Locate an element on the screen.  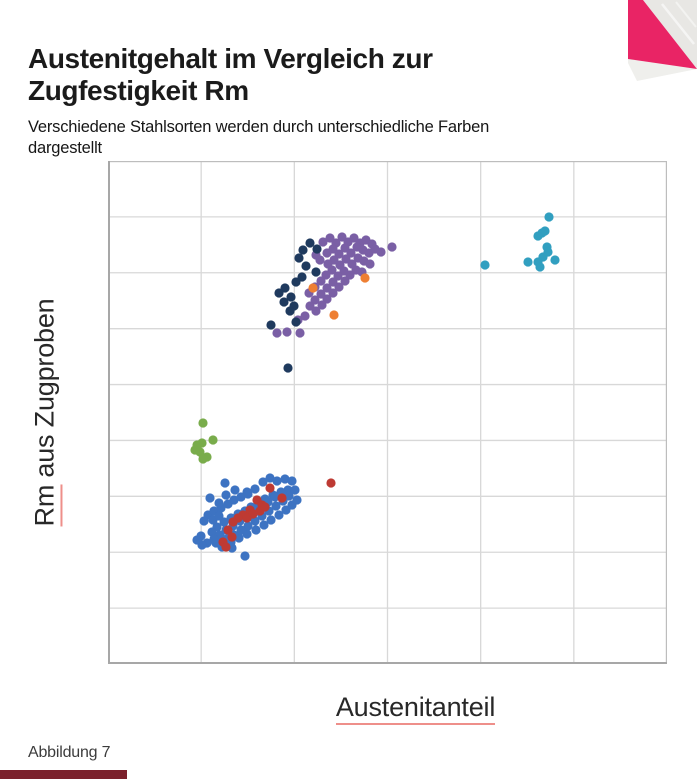
page-corner-fold-graphic is located at coordinates (662, 40).